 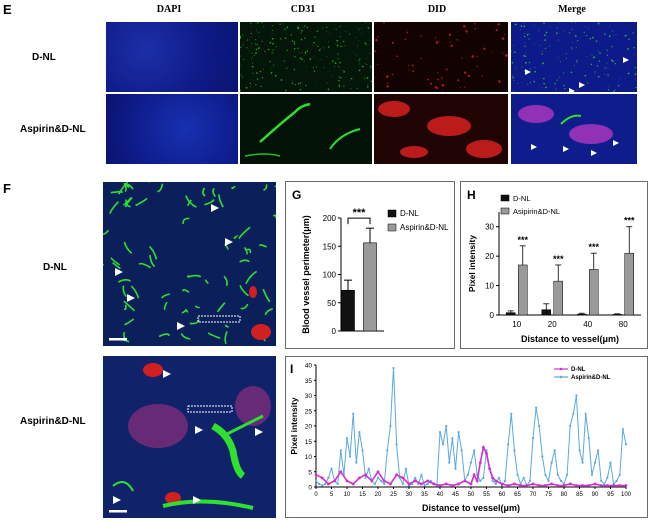 I want to click on row-label-f-dnl: D-NL, so click(x=55, y=267).